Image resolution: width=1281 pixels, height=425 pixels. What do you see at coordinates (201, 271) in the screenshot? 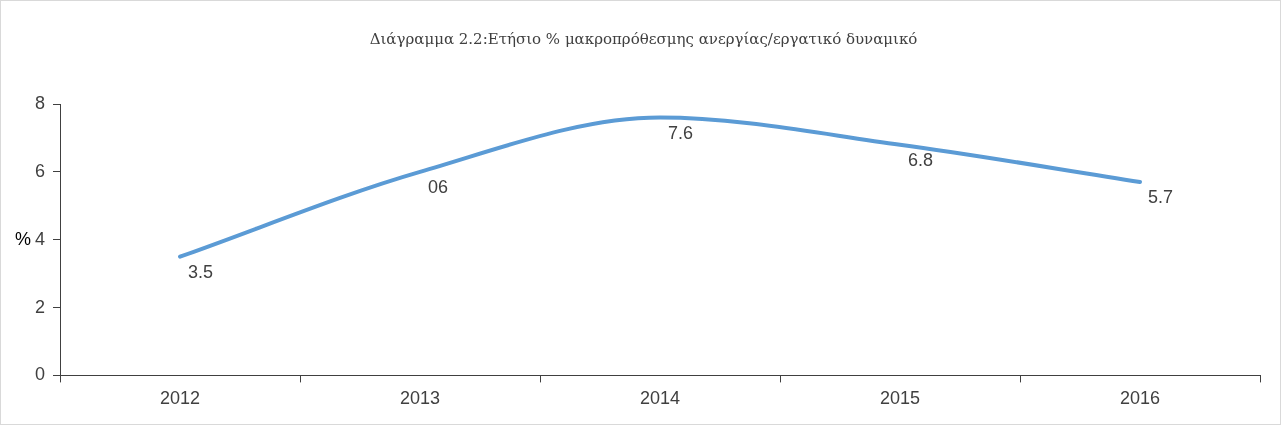
I see `data-label: 3.5` at bounding box center [201, 271].